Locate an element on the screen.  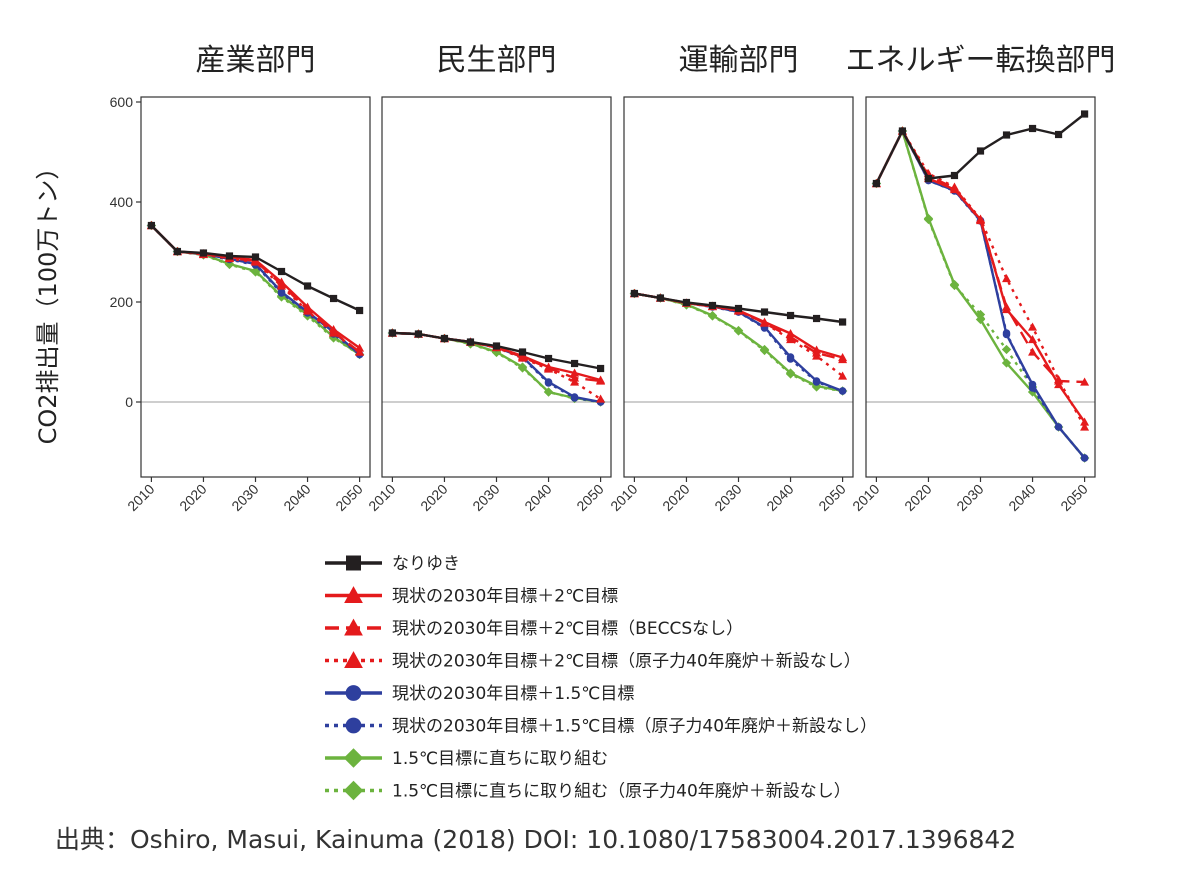
panel-2: 民生部門 2010 2020 2030 2040 2050 is located at coordinates (488, 278).